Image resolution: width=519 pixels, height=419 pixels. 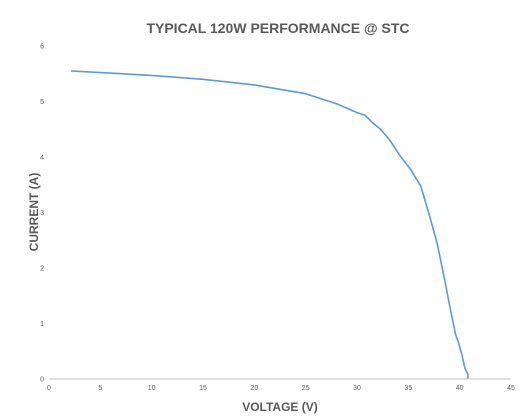 What do you see at coordinates (49, 388) in the screenshot?
I see `x-tick-label: 0` at bounding box center [49, 388].